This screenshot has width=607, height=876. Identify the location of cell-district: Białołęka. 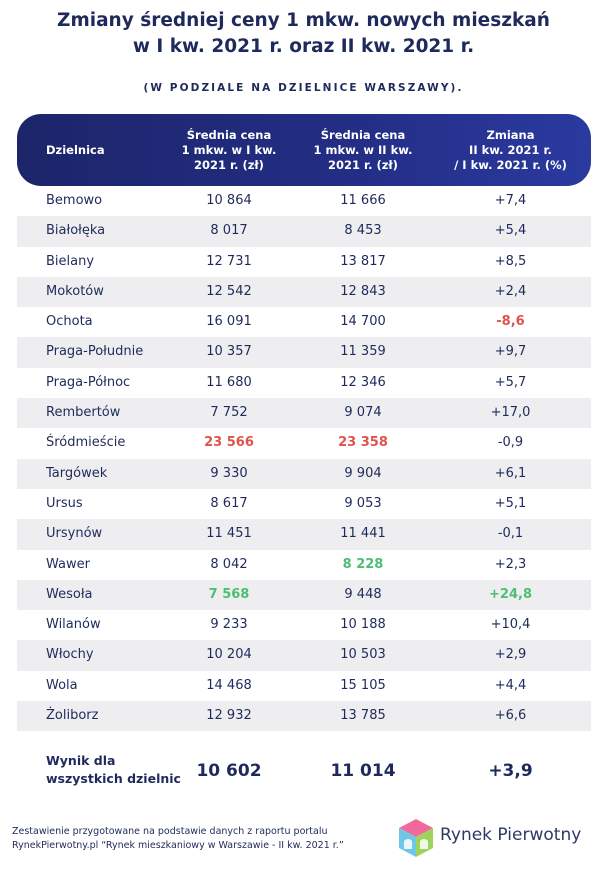
(76, 231).